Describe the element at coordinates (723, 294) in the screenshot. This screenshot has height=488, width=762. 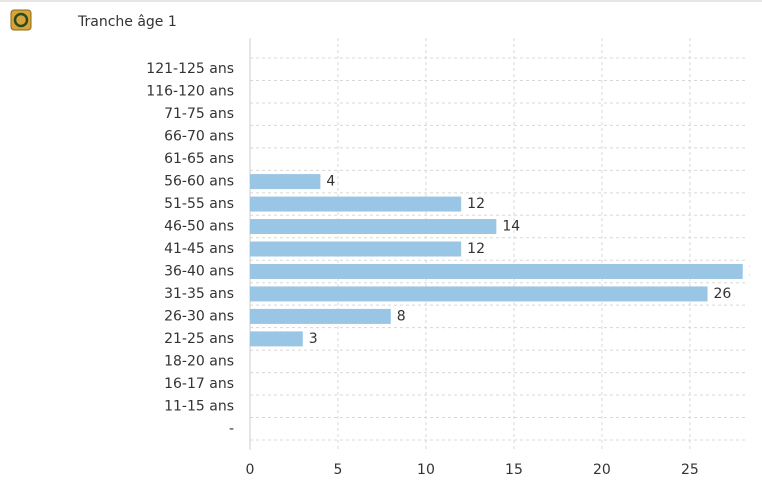
I see `value-label: 26` at that location.